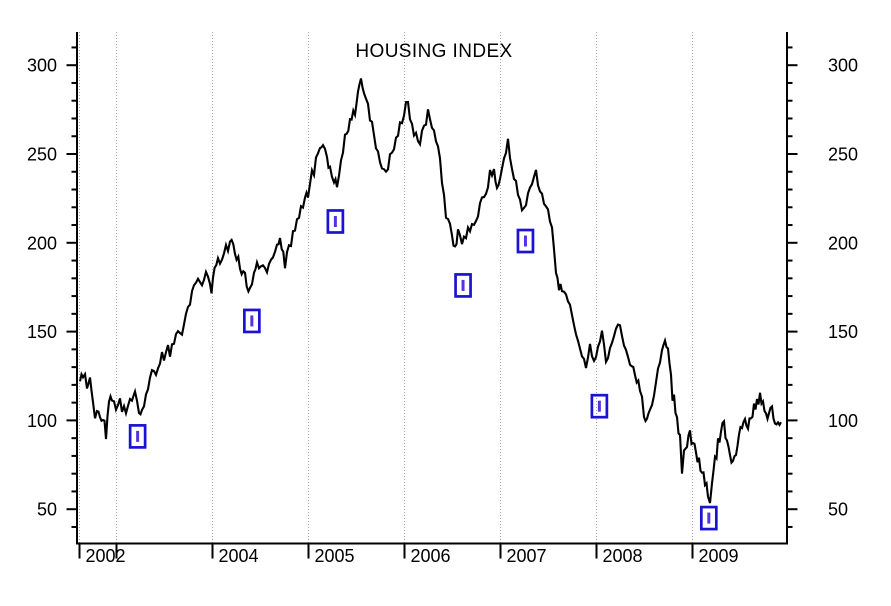 The width and height of the screenshot is (891, 606). What do you see at coordinates (843, 243) in the screenshot?
I see `y-axis-label-right-200: 200` at bounding box center [843, 243].